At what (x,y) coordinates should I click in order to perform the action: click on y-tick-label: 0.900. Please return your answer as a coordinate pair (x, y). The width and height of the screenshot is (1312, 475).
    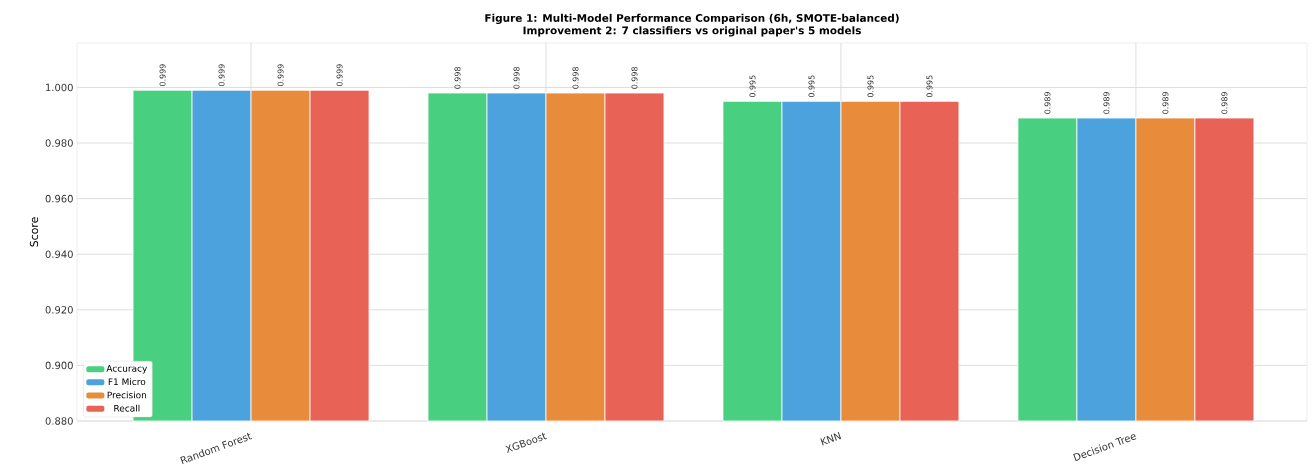
    Looking at the image, I should click on (59, 365).